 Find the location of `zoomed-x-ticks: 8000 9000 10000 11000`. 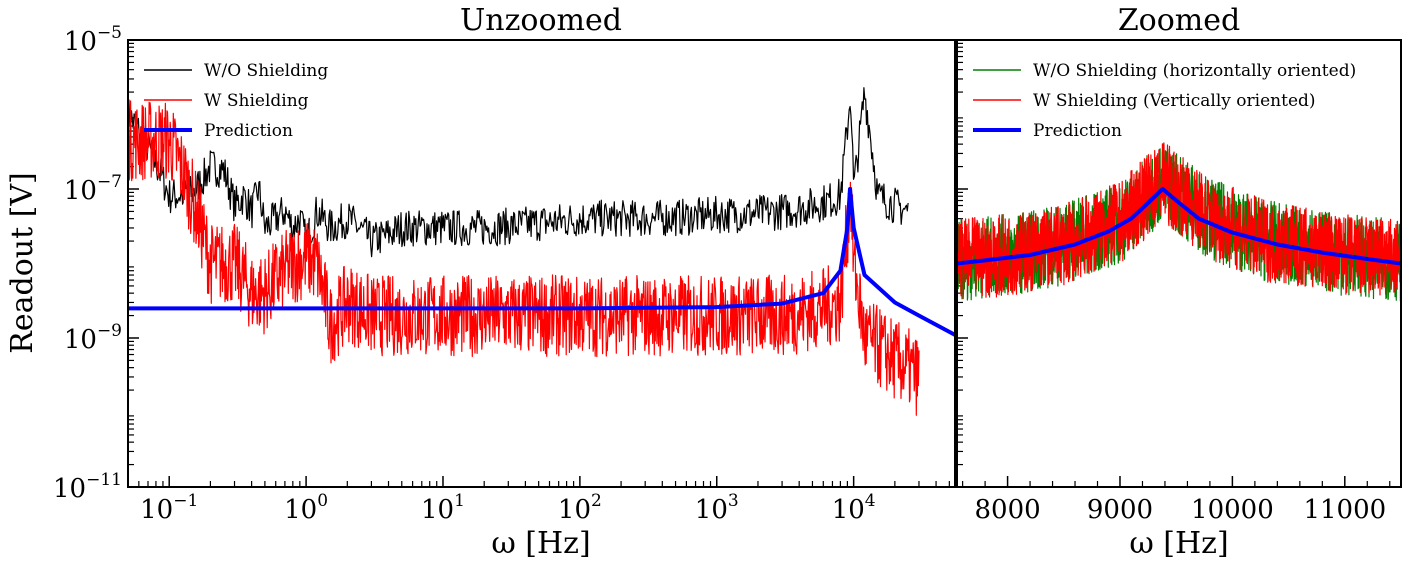

zoomed-x-ticks: 8000 9000 10000 11000 is located at coordinates (1176, 500).